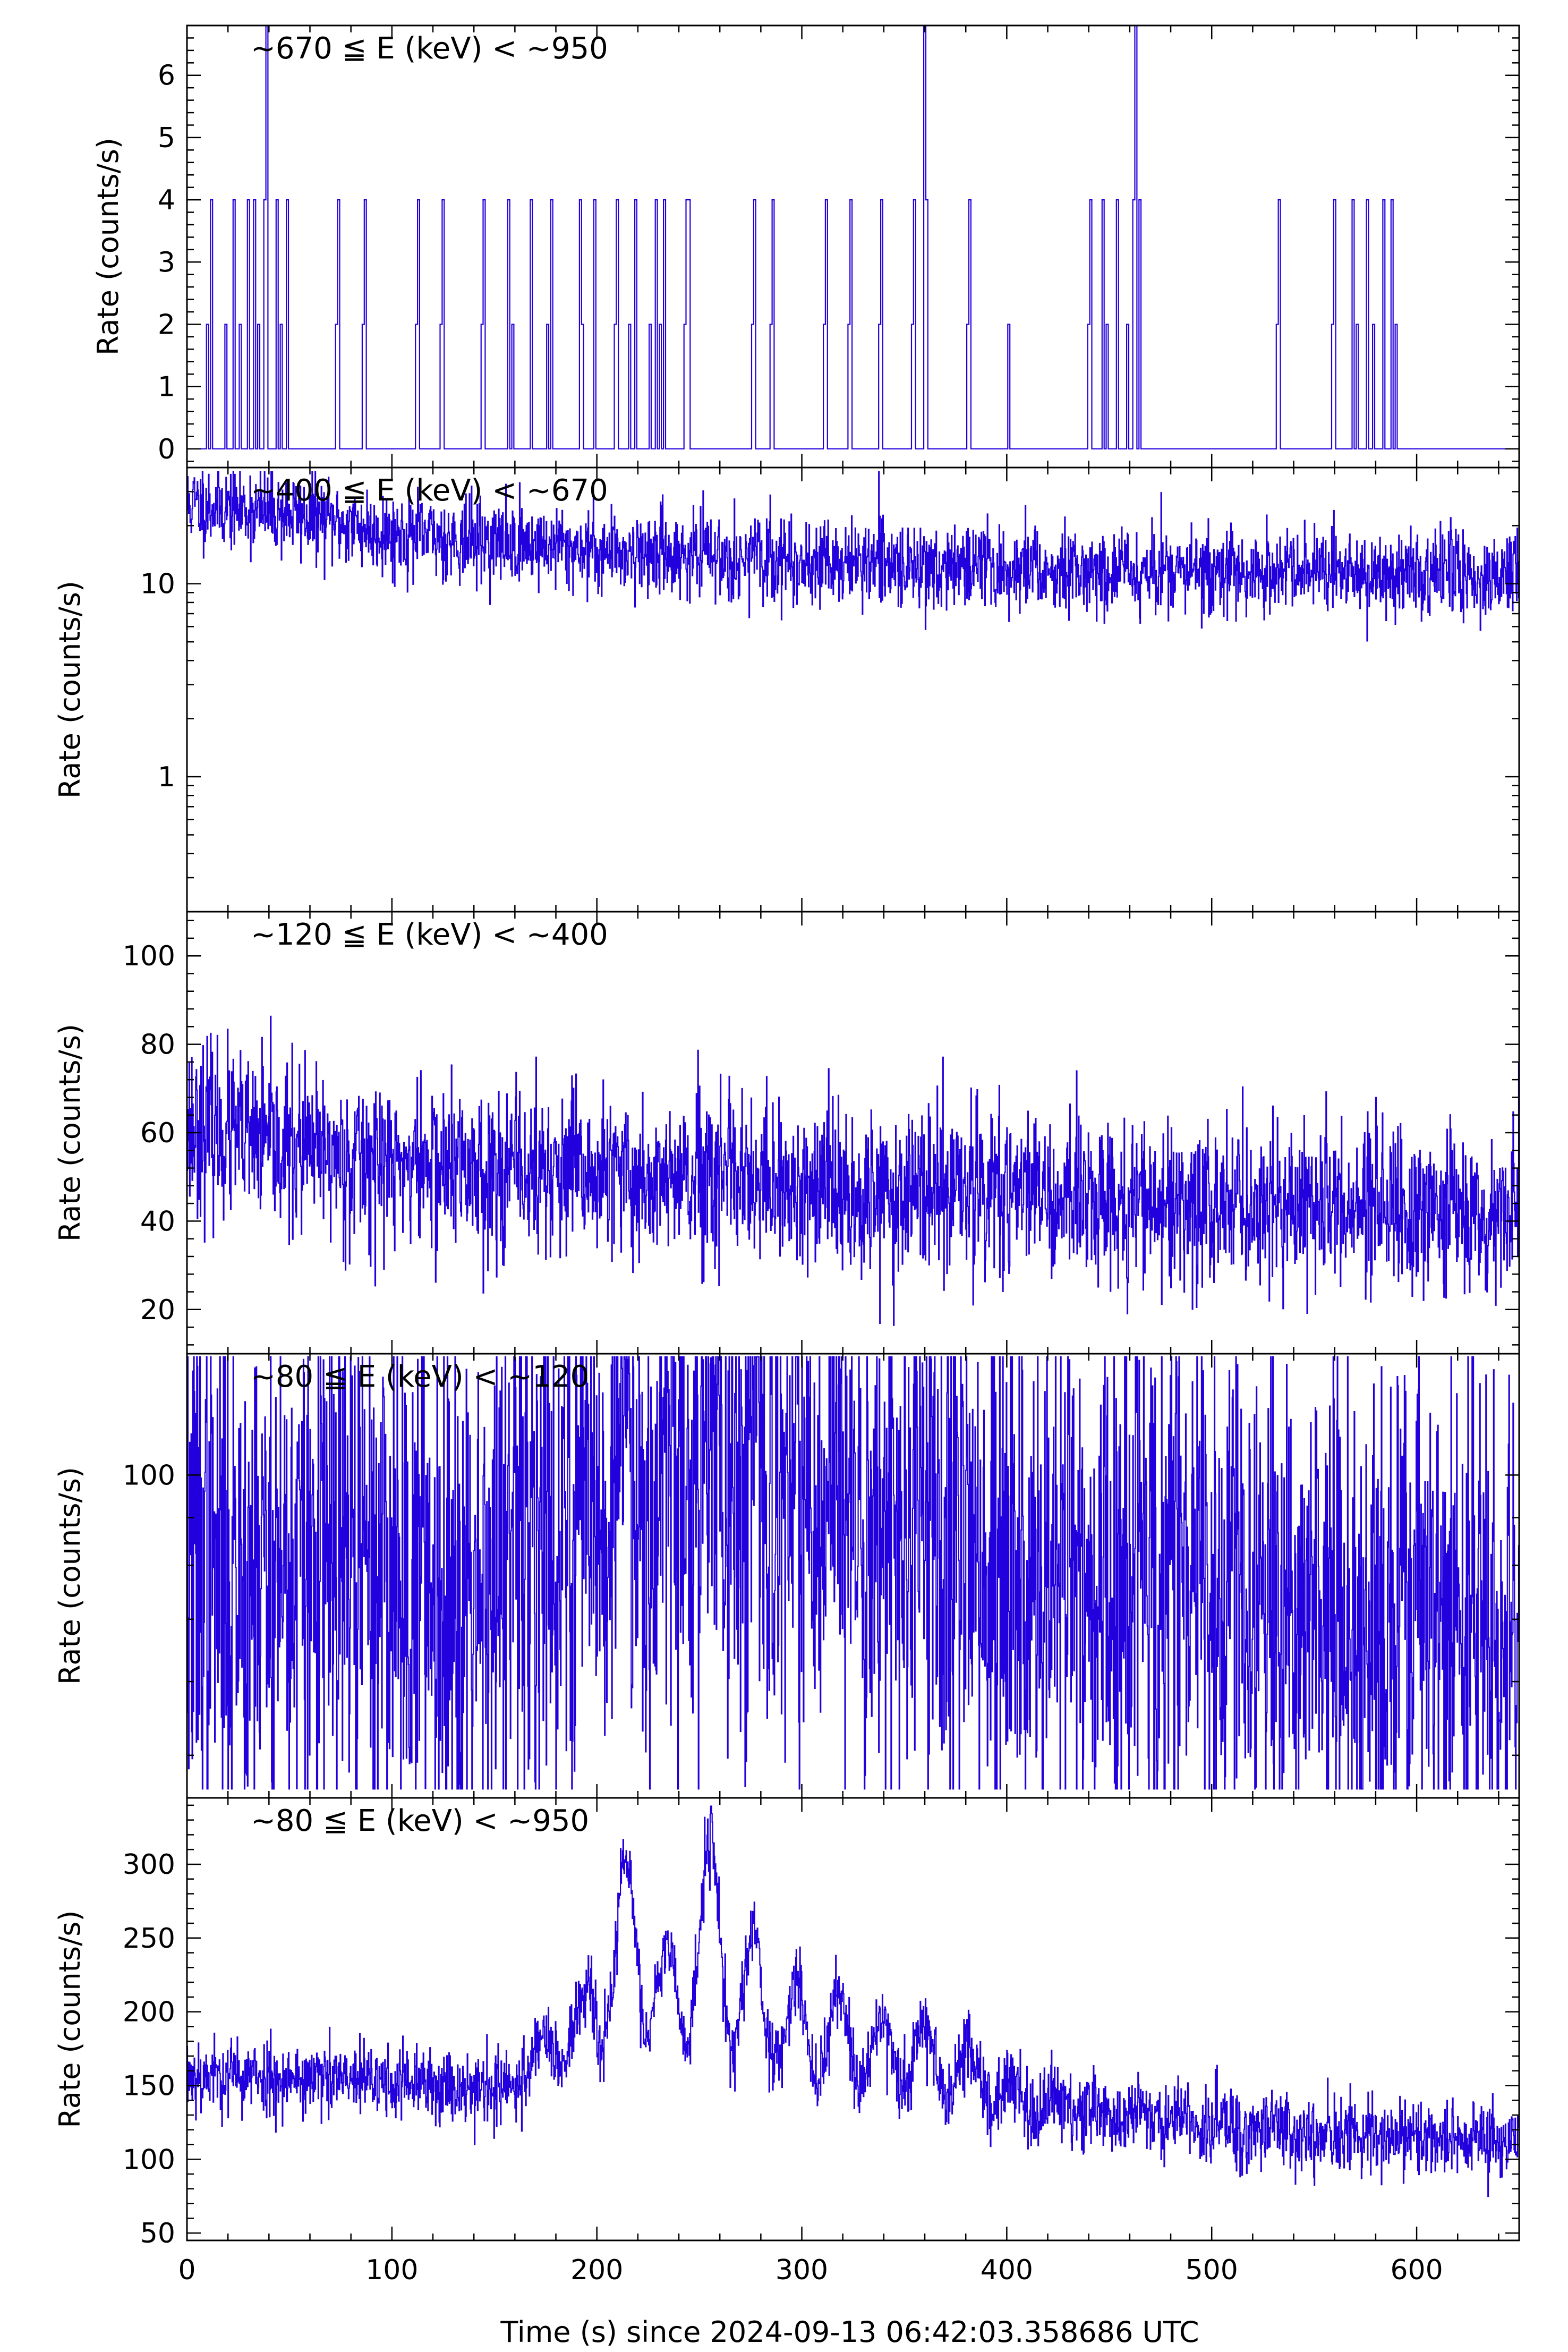 The height and width of the screenshot is (2352, 1568). I want to click on y-tick-label: 4, so click(166, 200).